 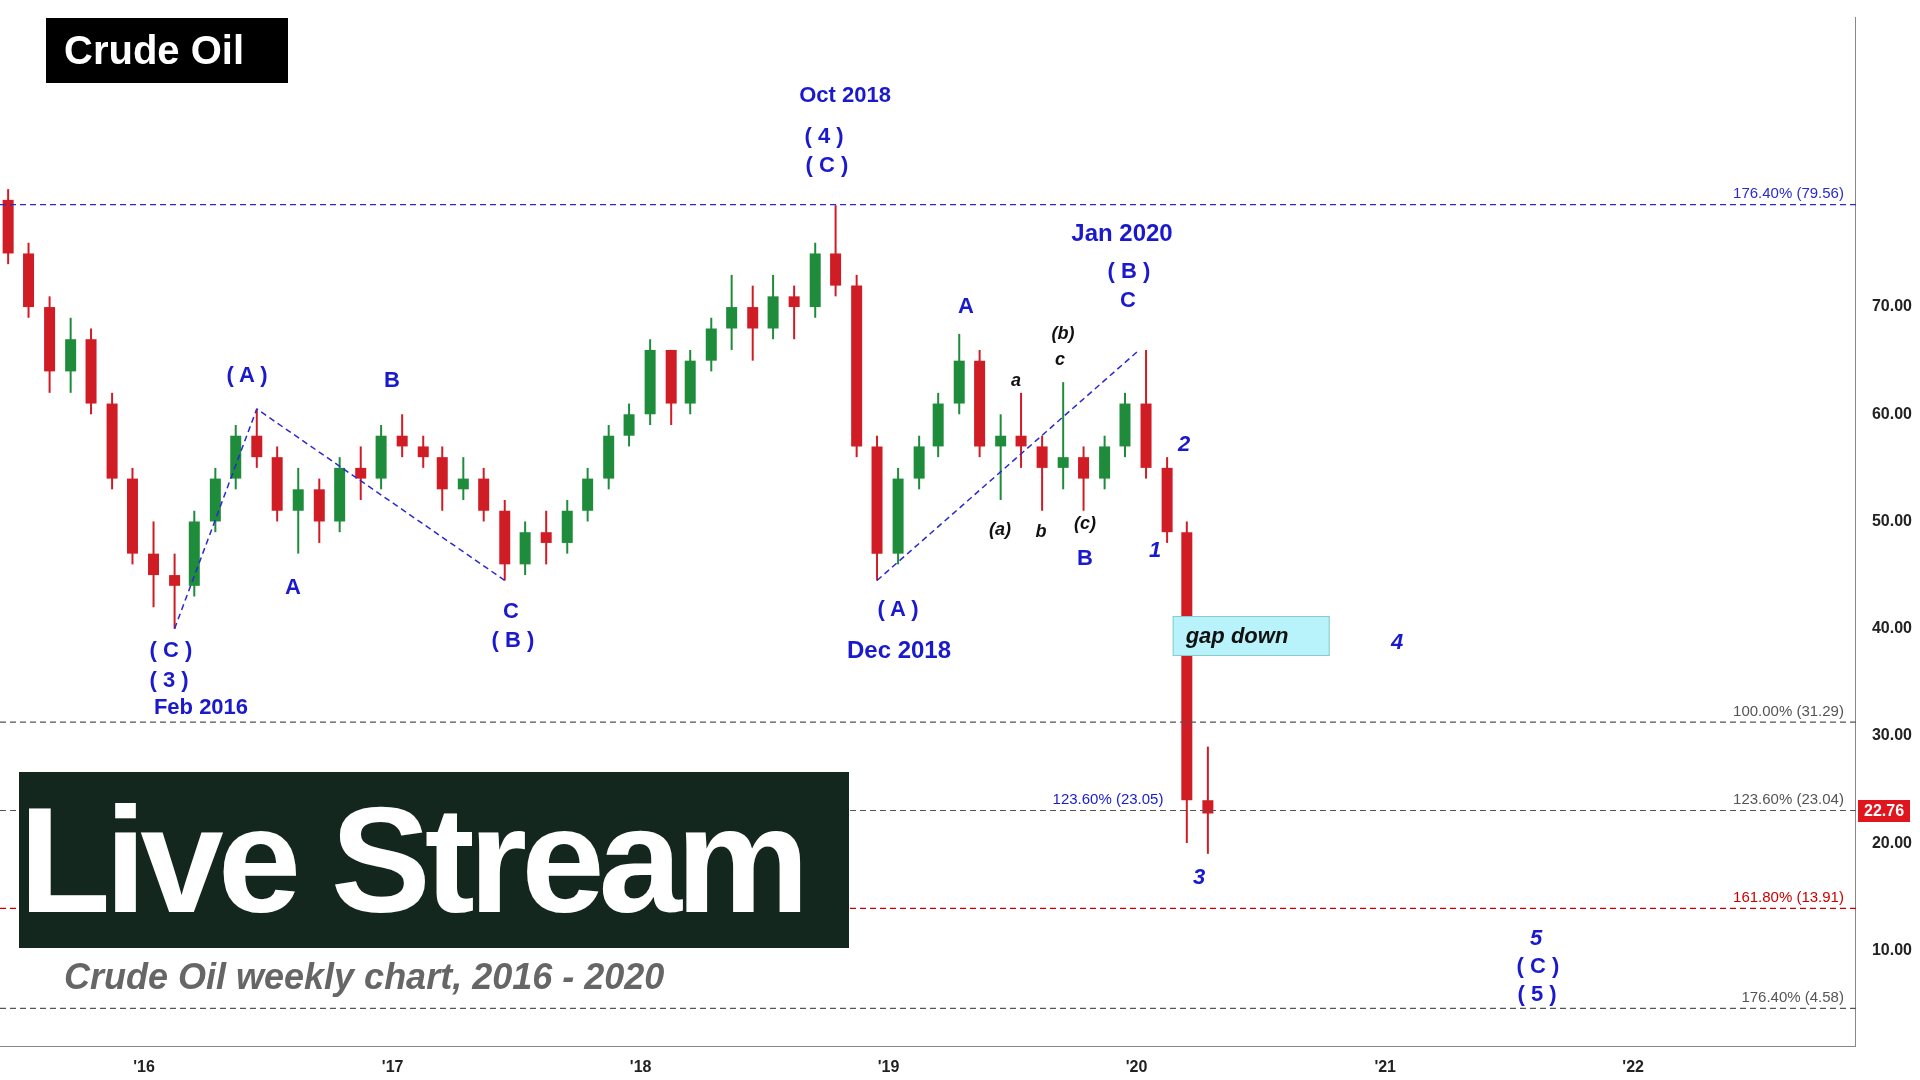 I want to click on annotation: Dec 2018, so click(x=899, y=650).